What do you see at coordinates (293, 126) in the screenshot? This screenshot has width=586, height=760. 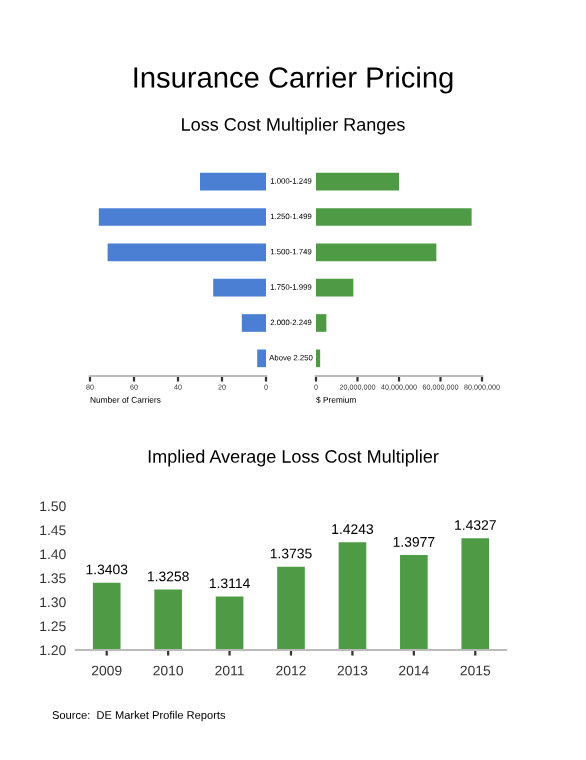 I see `chart-subtitle: Loss Cost Multiplier Ranges` at bounding box center [293, 126].